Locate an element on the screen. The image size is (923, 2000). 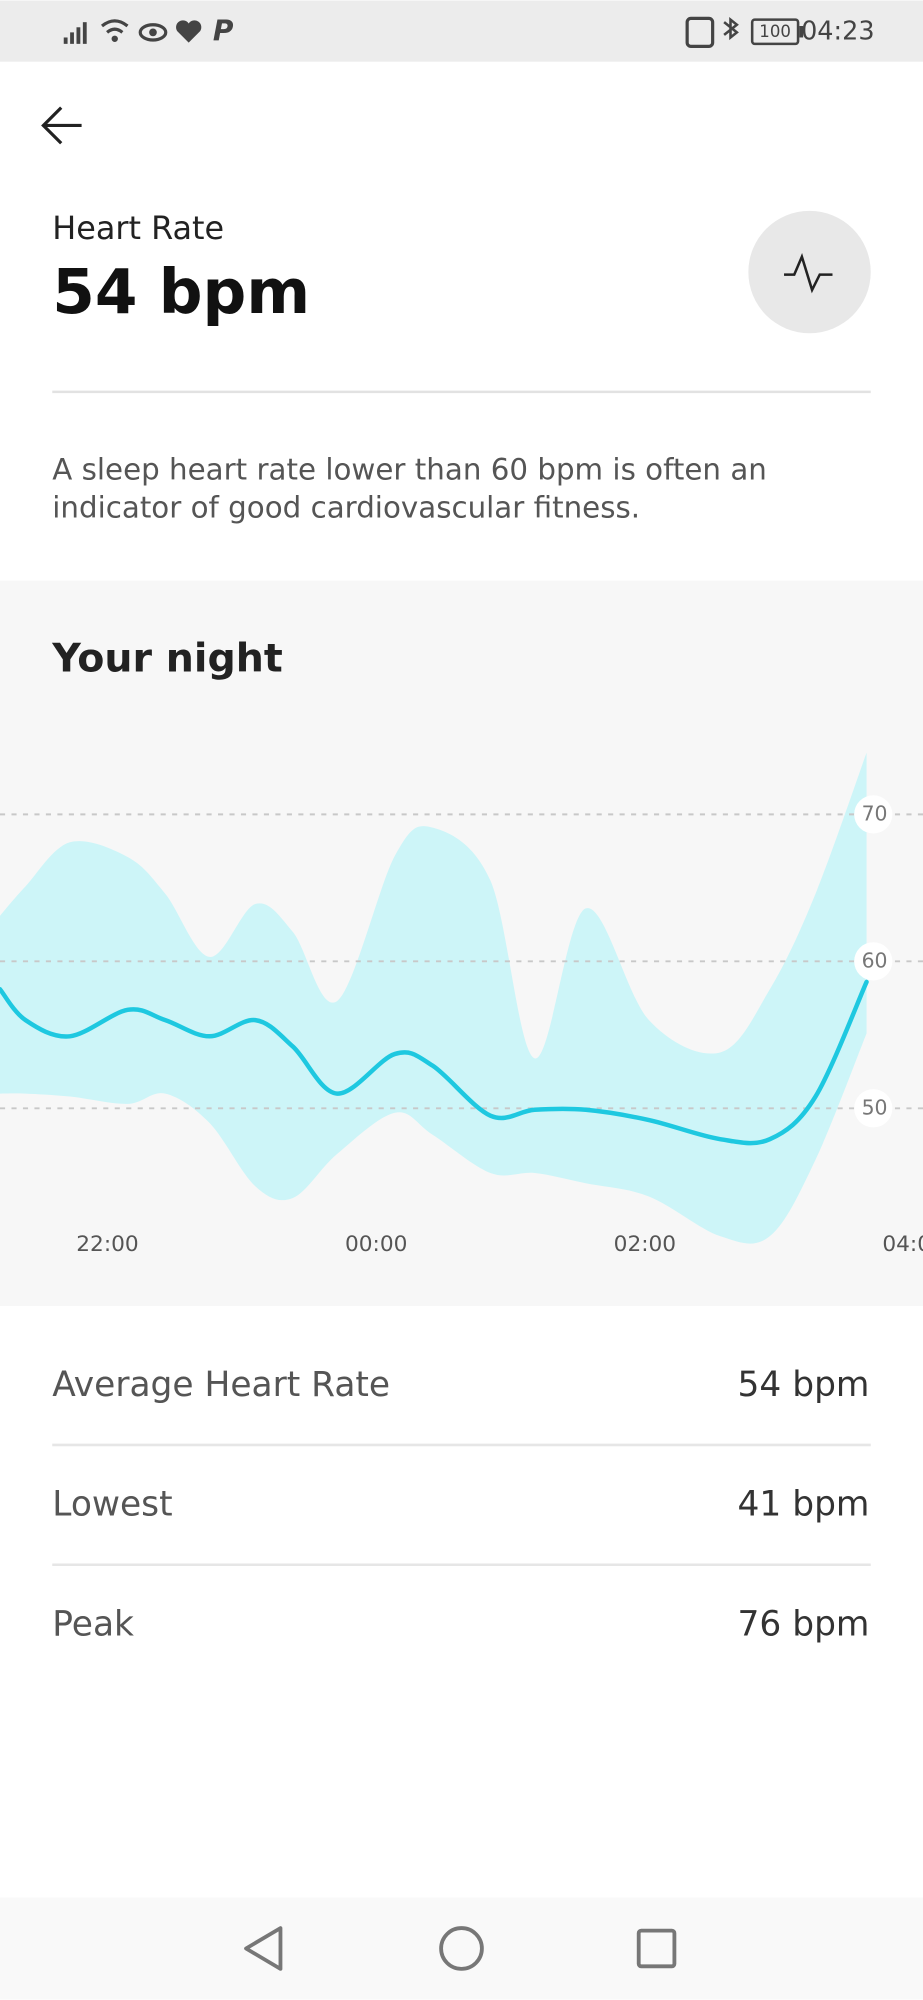
stat-label: Lowest is located at coordinates (112, 1505).